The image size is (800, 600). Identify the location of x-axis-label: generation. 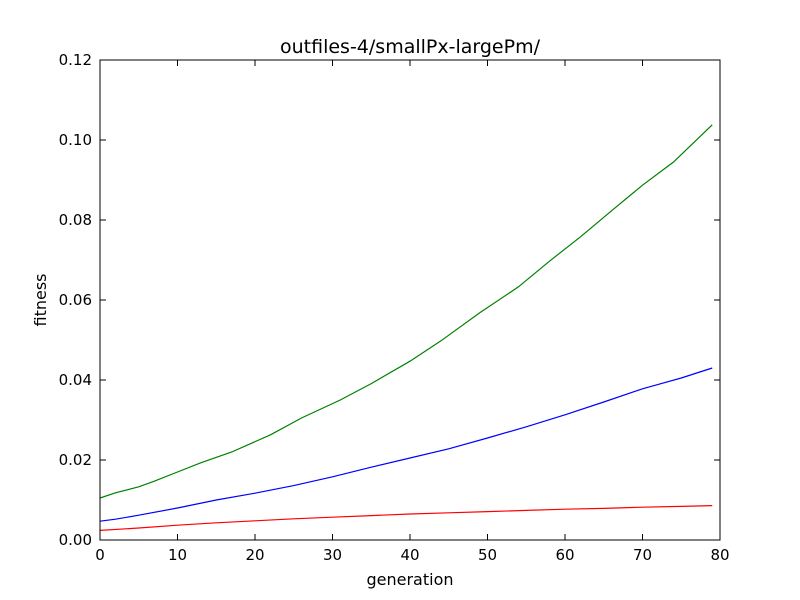
(409, 579).